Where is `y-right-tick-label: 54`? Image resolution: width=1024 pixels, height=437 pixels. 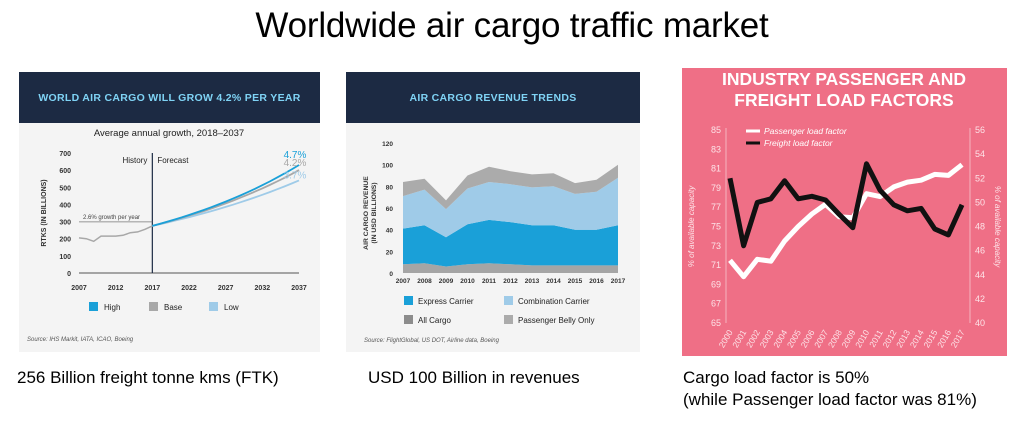 y-right-tick-label: 54 is located at coordinates (980, 154).